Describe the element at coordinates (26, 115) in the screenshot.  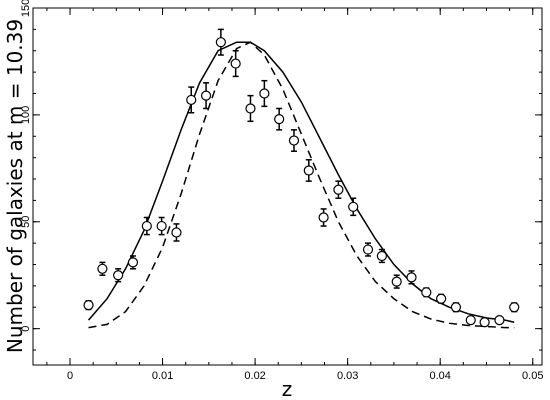
I see `y-tick-label: 100` at that location.